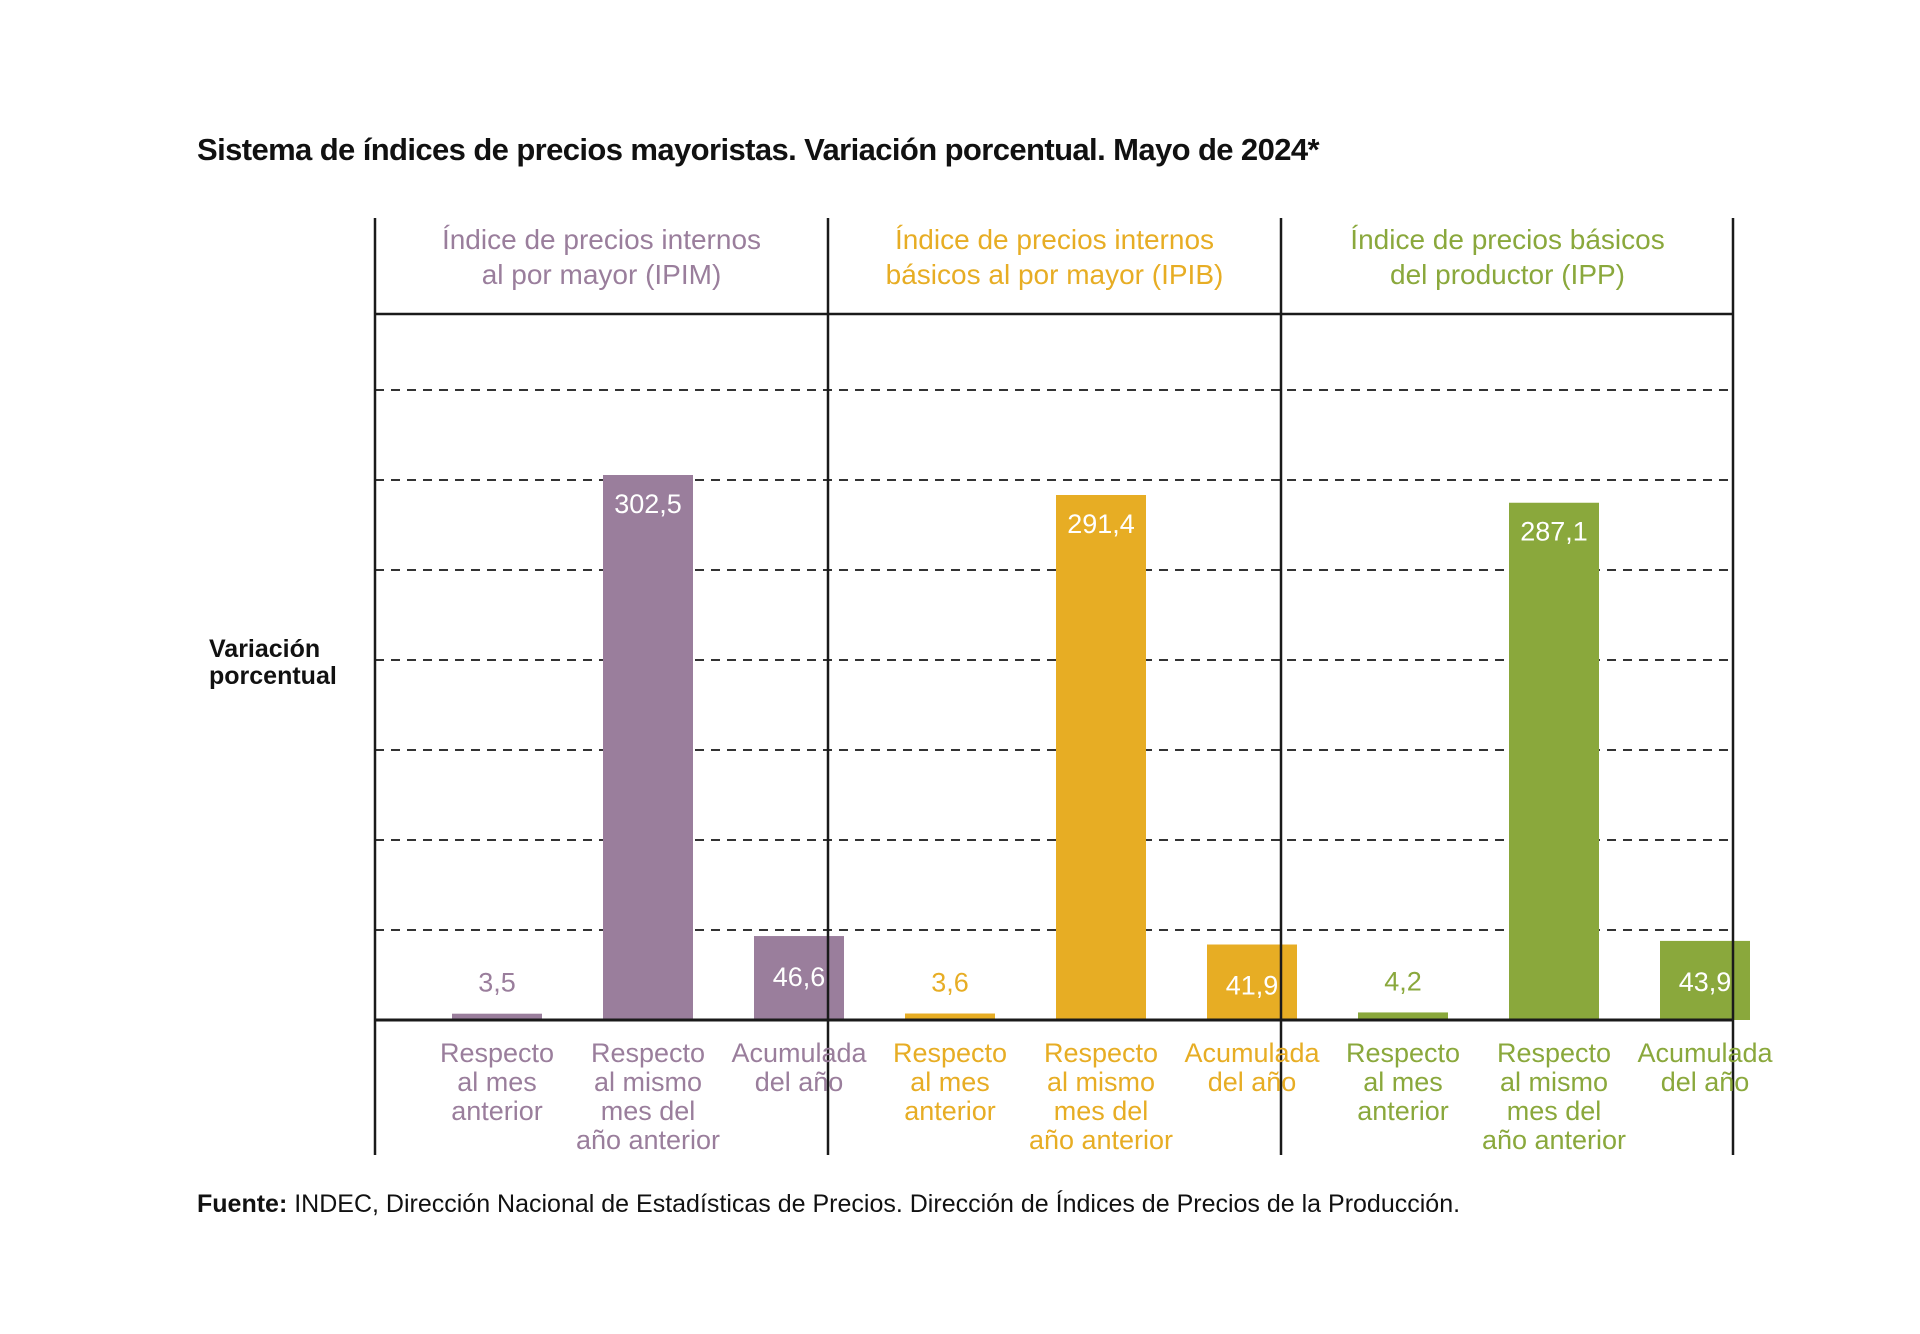 The width and height of the screenshot is (1920, 1334). What do you see at coordinates (1252, 986) in the screenshot?
I see `data-label: 41,9` at bounding box center [1252, 986].